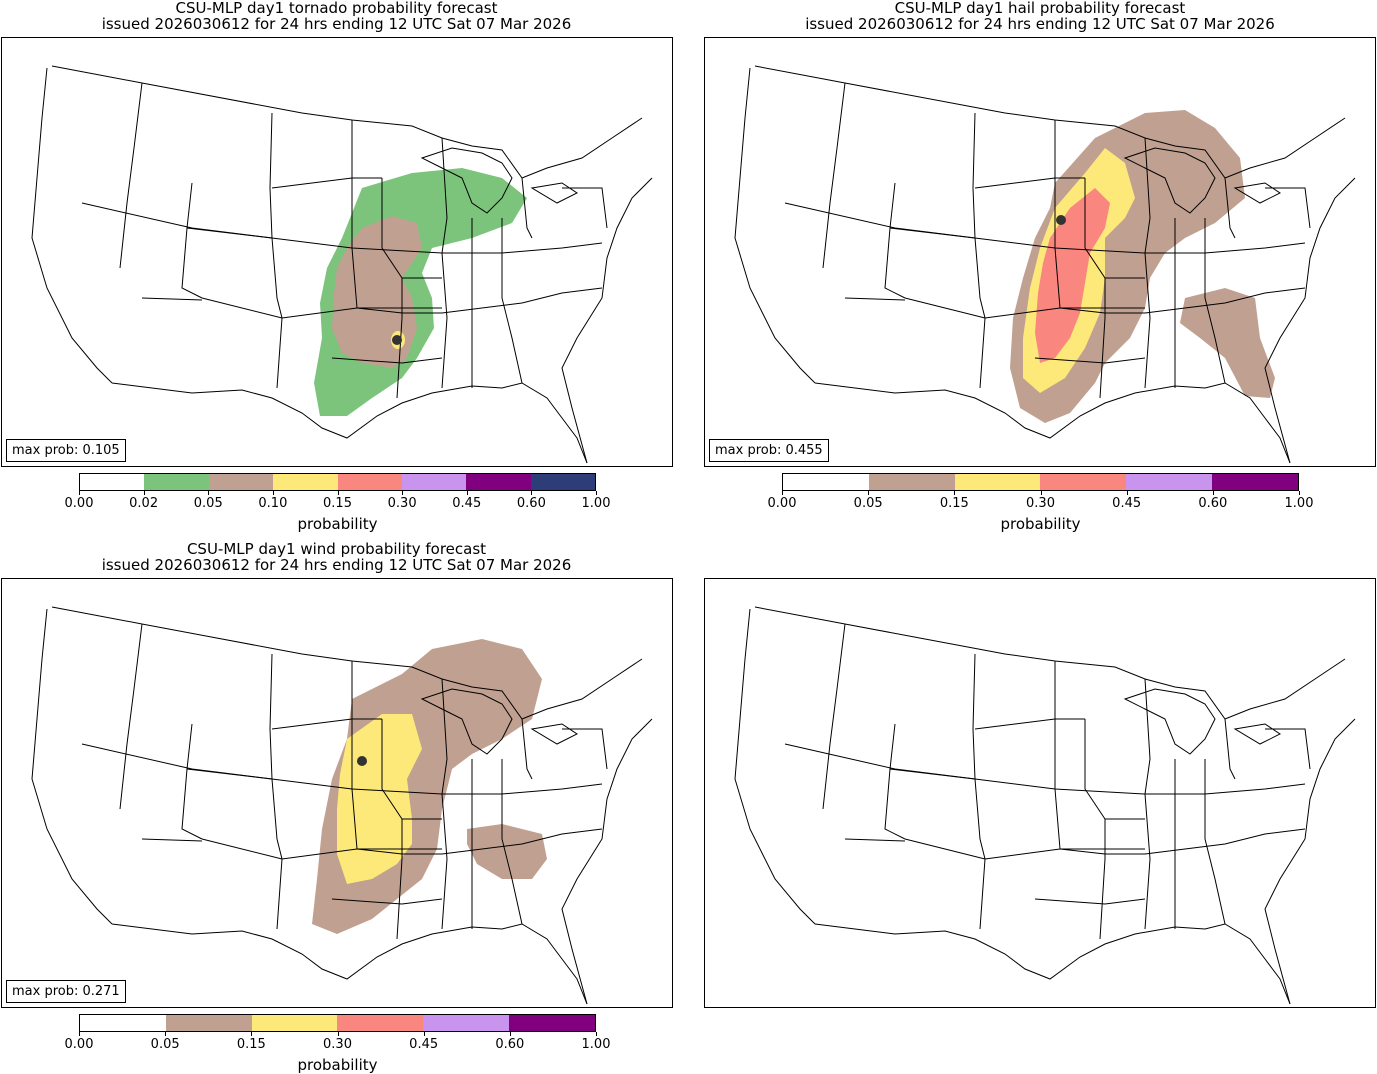 This screenshot has height=1074, width=1377. Describe the element at coordinates (954, 503) in the screenshot. I see `hail-colorbar-tick-label: 0.15` at that location.